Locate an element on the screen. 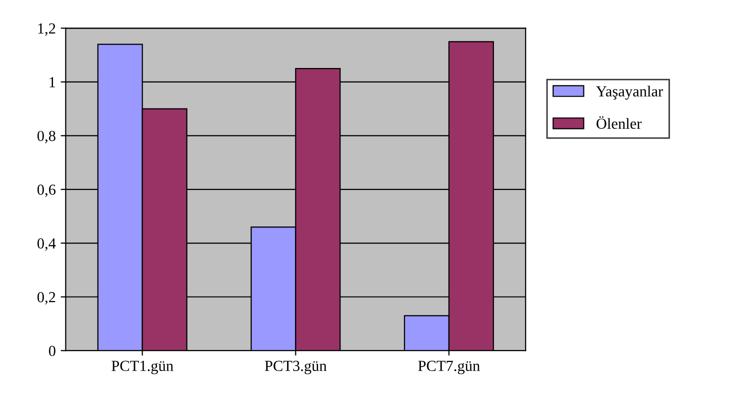 The image size is (730, 403). y-tick-label: 1 is located at coordinates (53, 82).